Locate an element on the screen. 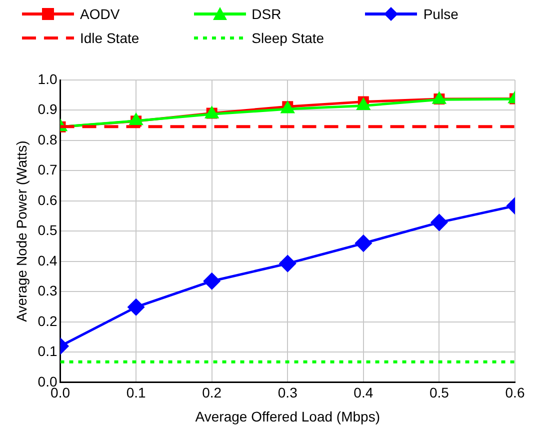 This screenshot has height=430, width=540. y-tick-label: 0.4 is located at coordinates (48, 260).